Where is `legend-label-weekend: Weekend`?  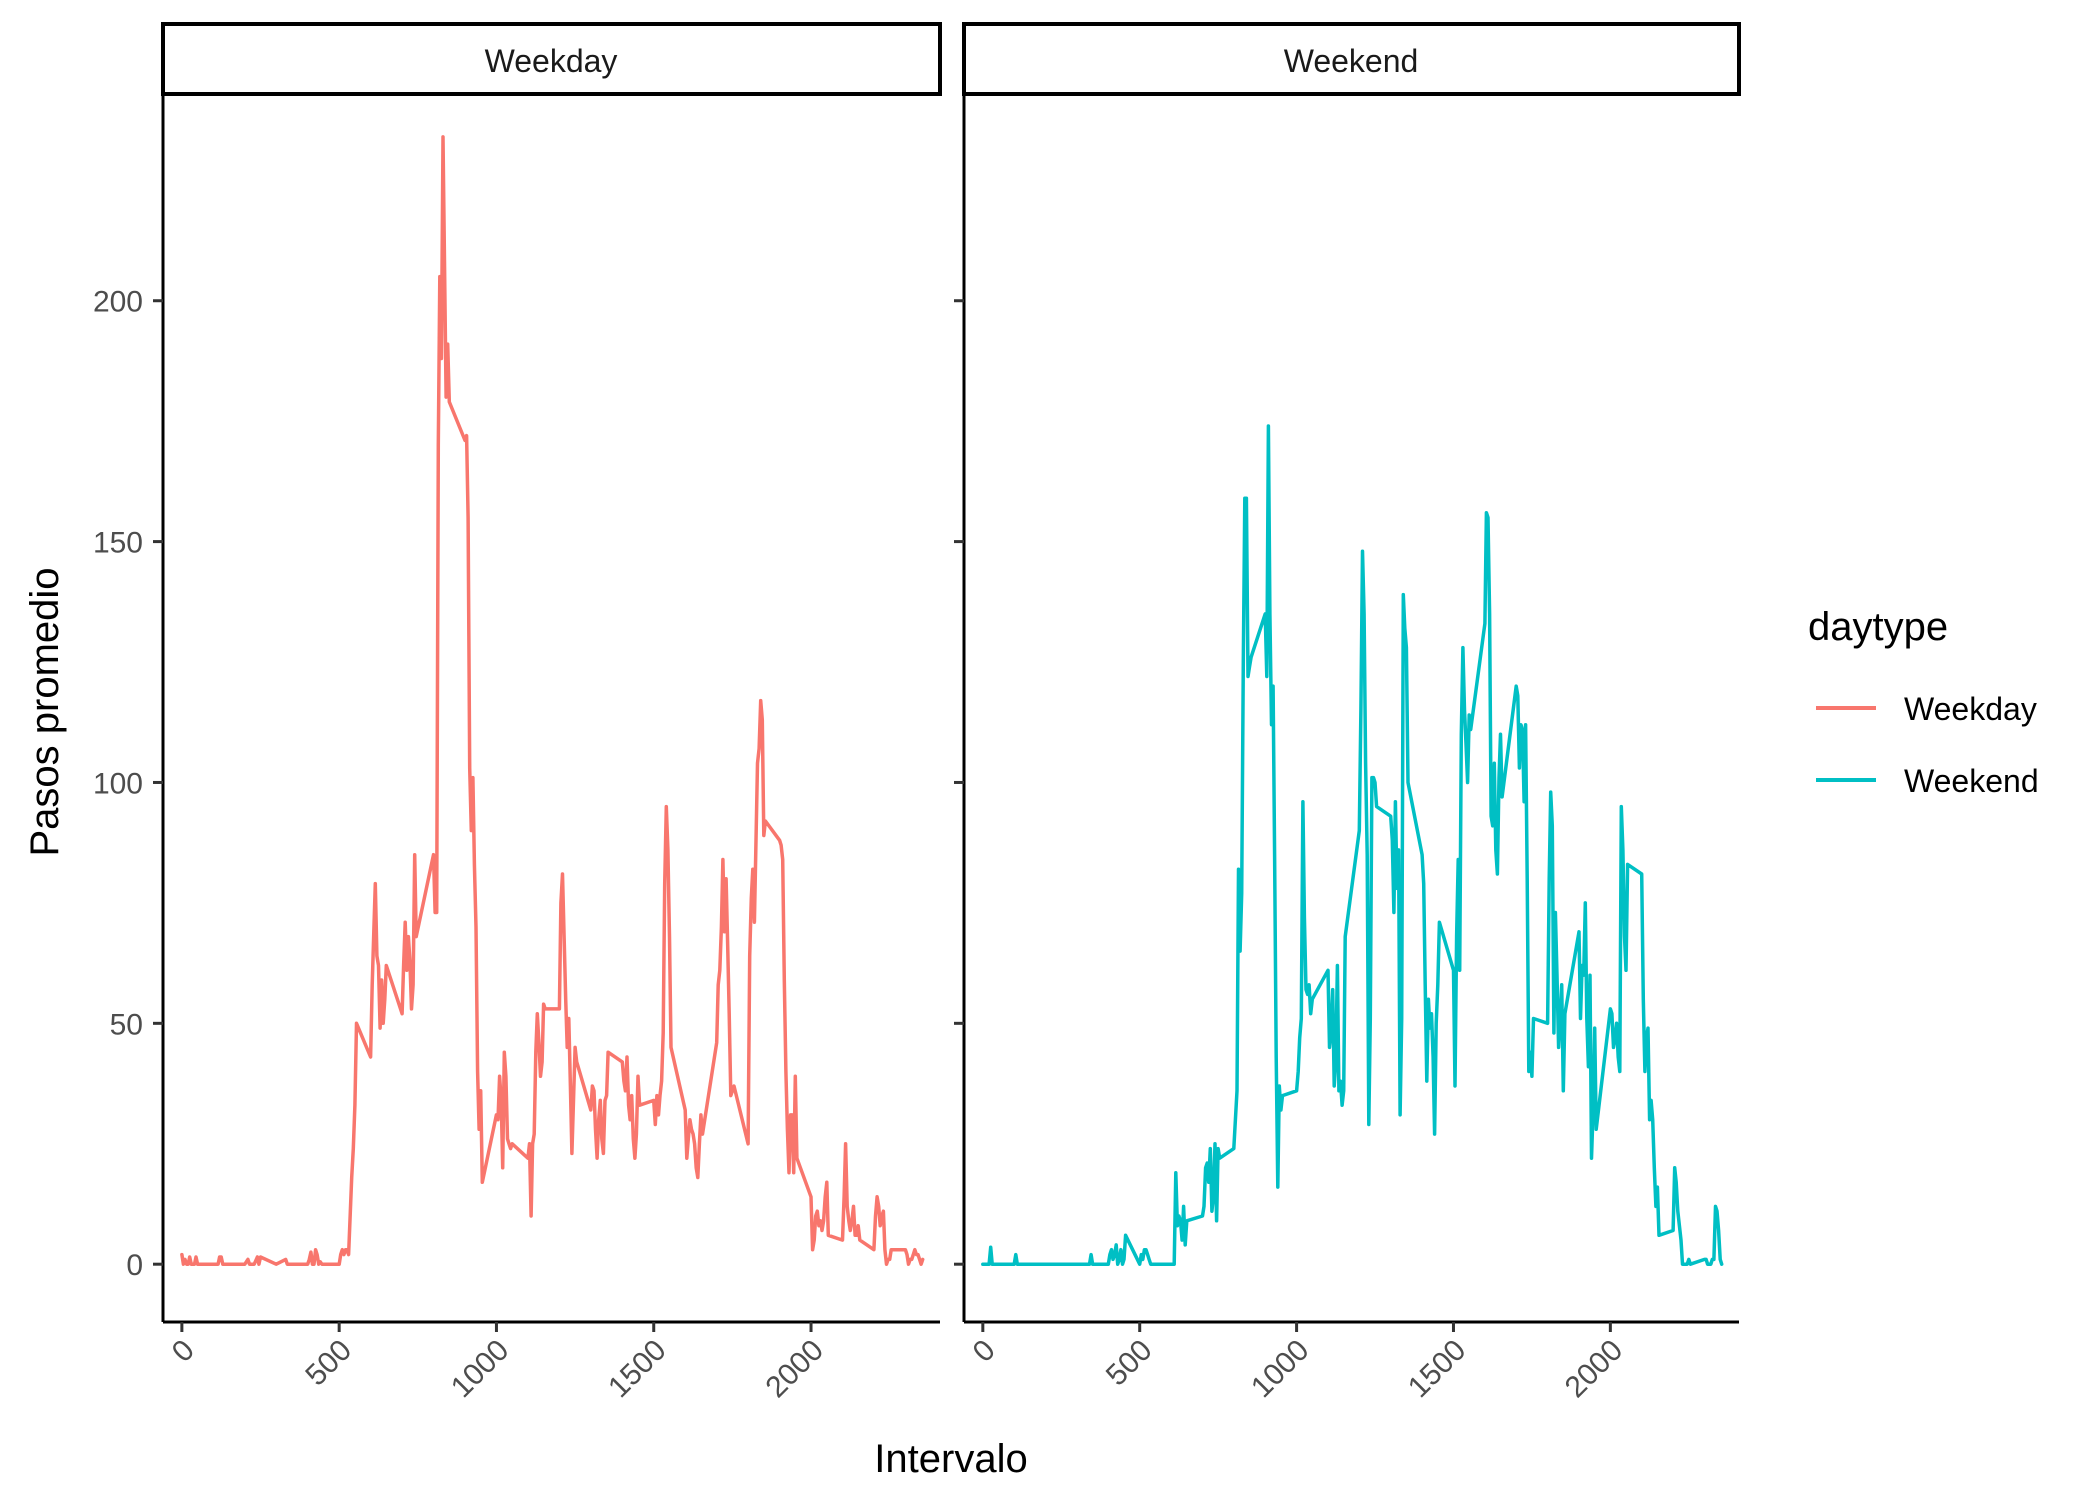
legend-label-weekend: Weekend is located at coordinates (1971, 781).